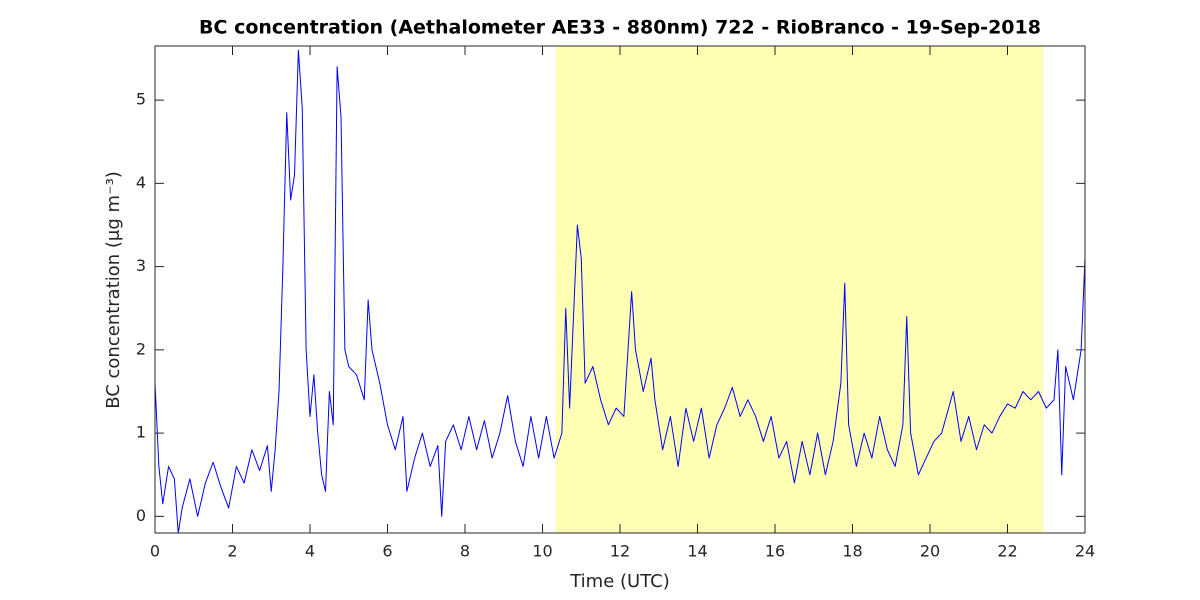 The height and width of the screenshot is (600, 1200). What do you see at coordinates (141, 515) in the screenshot?
I see `y-tick-label: 0` at bounding box center [141, 515].